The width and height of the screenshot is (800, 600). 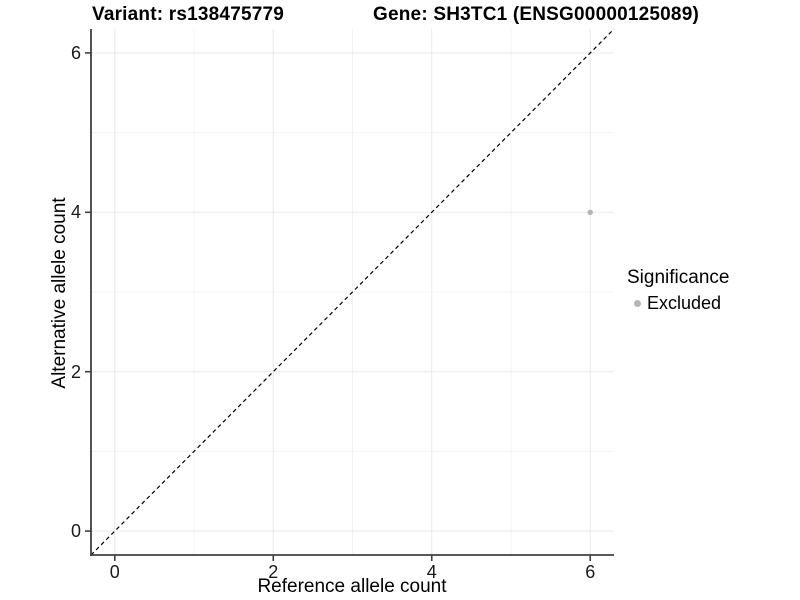 What do you see at coordinates (678, 290) in the screenshot?
I see `legend: Significance Excluded` at bounding box center [678, 290].